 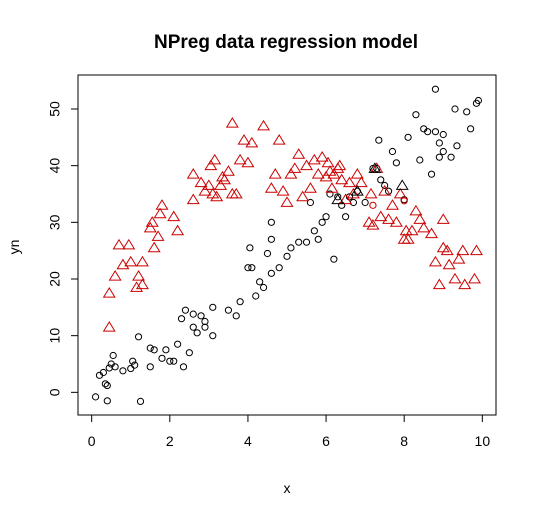 I want to click on y-tick-label: 50, so click(x=55, y=109).